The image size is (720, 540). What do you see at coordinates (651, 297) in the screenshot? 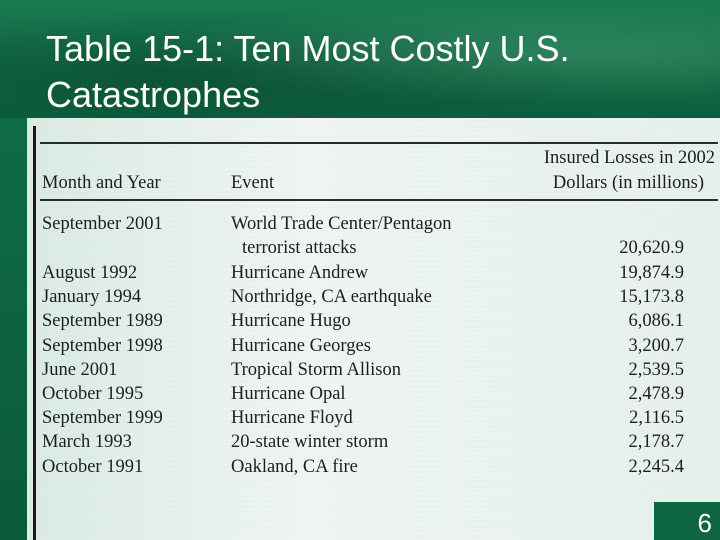
I see `cell-loss: 15,173.8` at bounding box center [651, 297].